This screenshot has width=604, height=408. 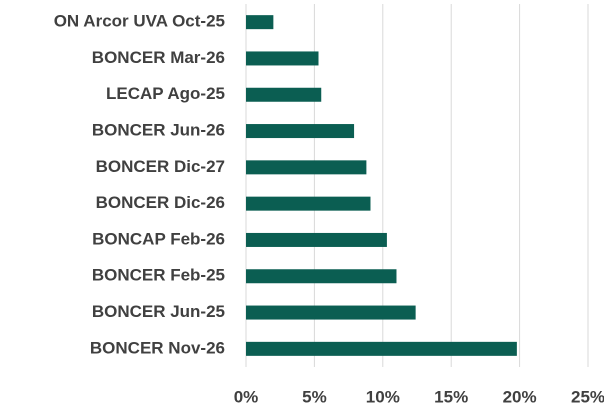 I want to click on y-tick-label: ON Arcor UVA Oct-25, so click(x=139, y=21).